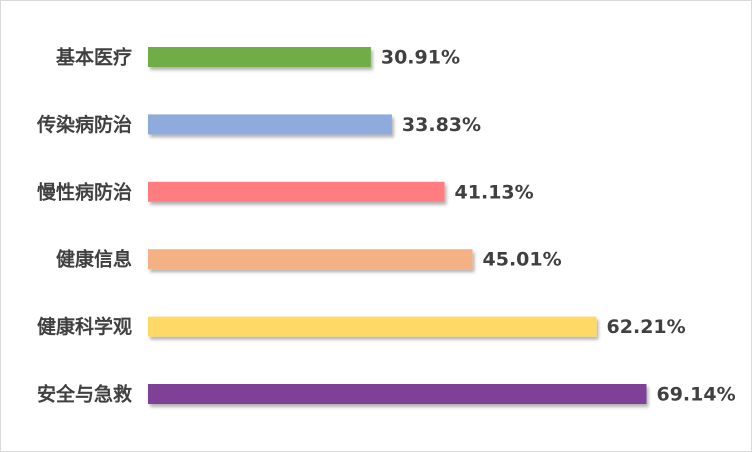  I want to click on category-label: 传染病防治, so click(84, 124).